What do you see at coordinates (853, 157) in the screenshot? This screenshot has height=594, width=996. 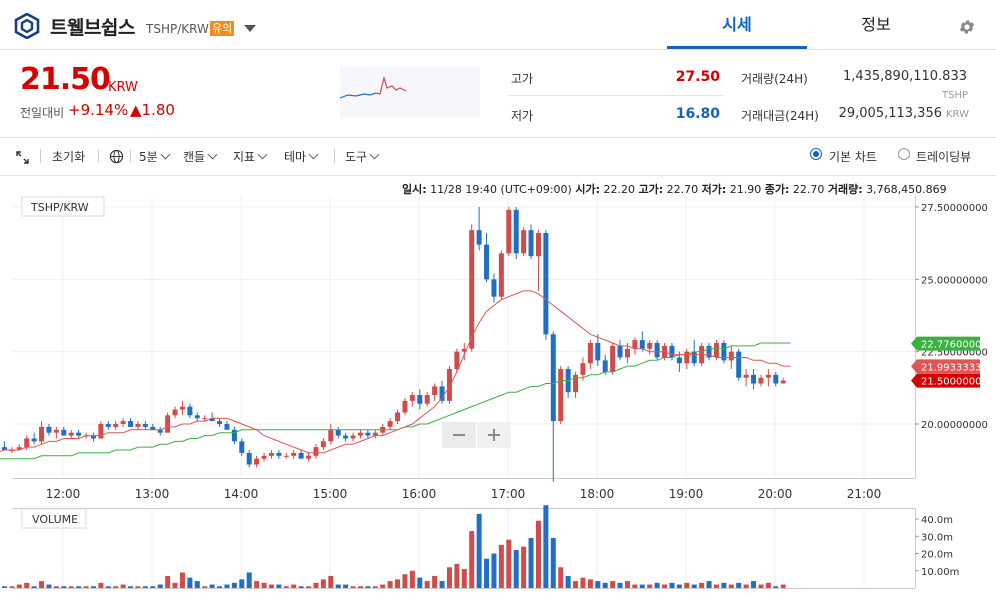 I see `basic-chart-label: 기본 차트` at bounding box center [853, 157].